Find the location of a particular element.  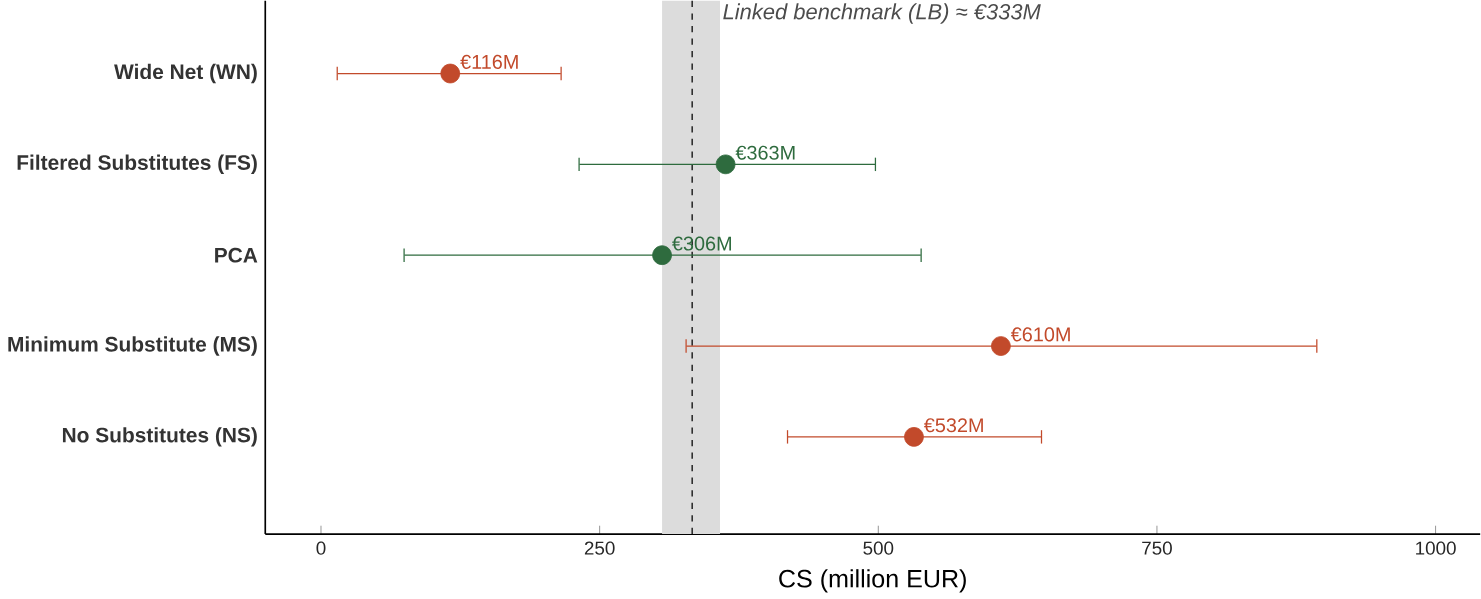

x-tick-label: 1000 is located at coordinates (1436, 548).